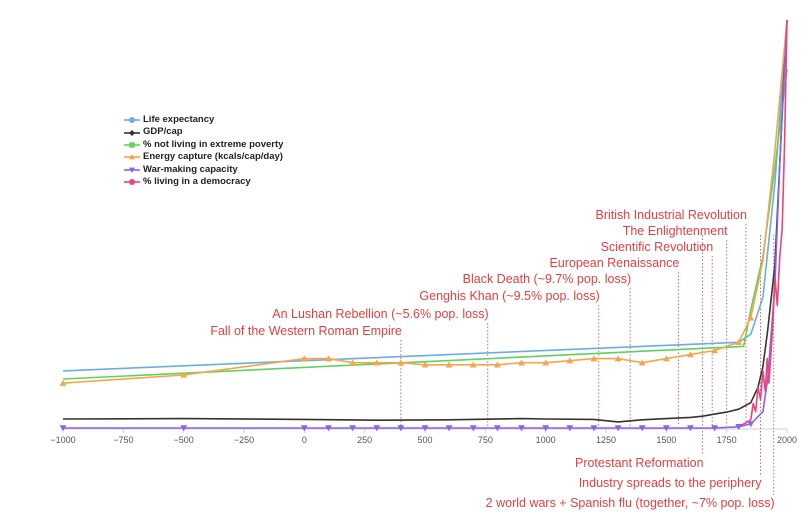  What do you see at coordinates (666, 440) in the screenshot?
I see `x-tick-label: 1500` at bounding box center [666, 440].